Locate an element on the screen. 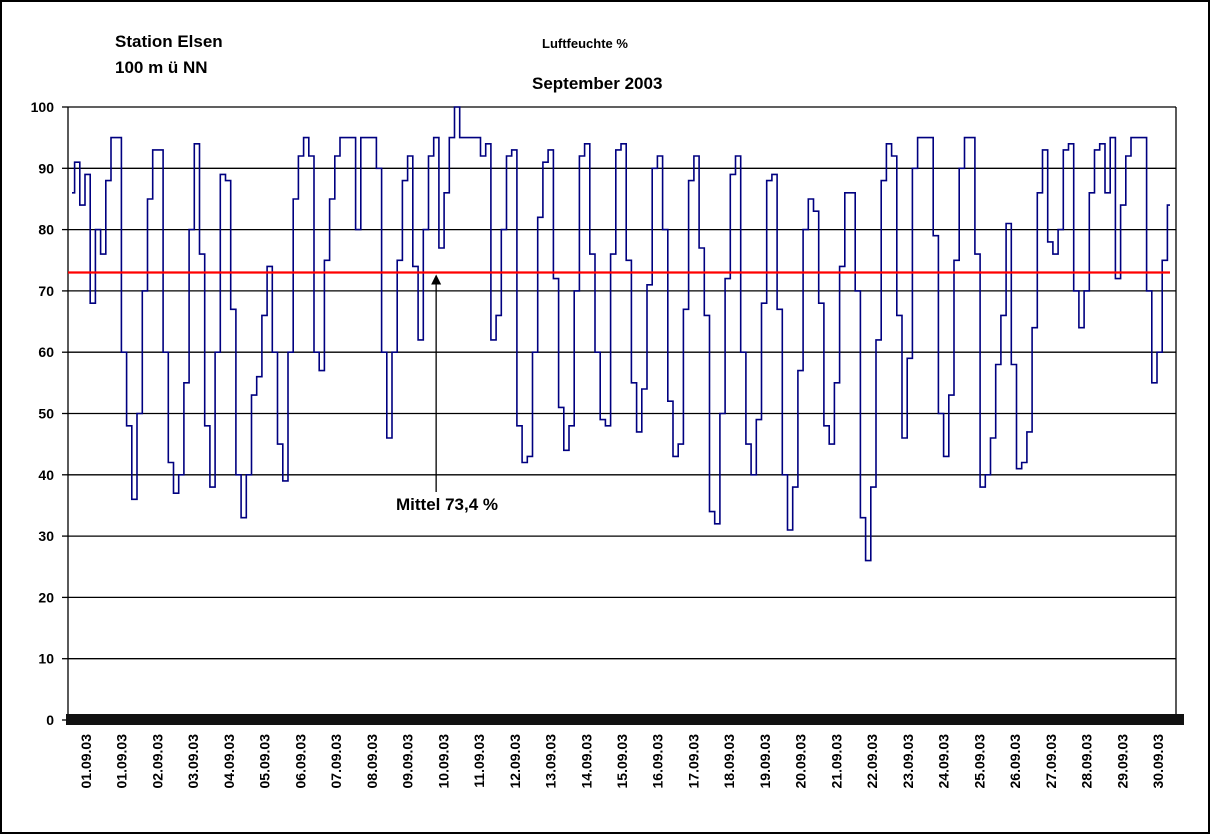 Image resolution: width=1210 pixels, height=834 pixels. annotation-arrow-head is located at coordinates (436, 280).